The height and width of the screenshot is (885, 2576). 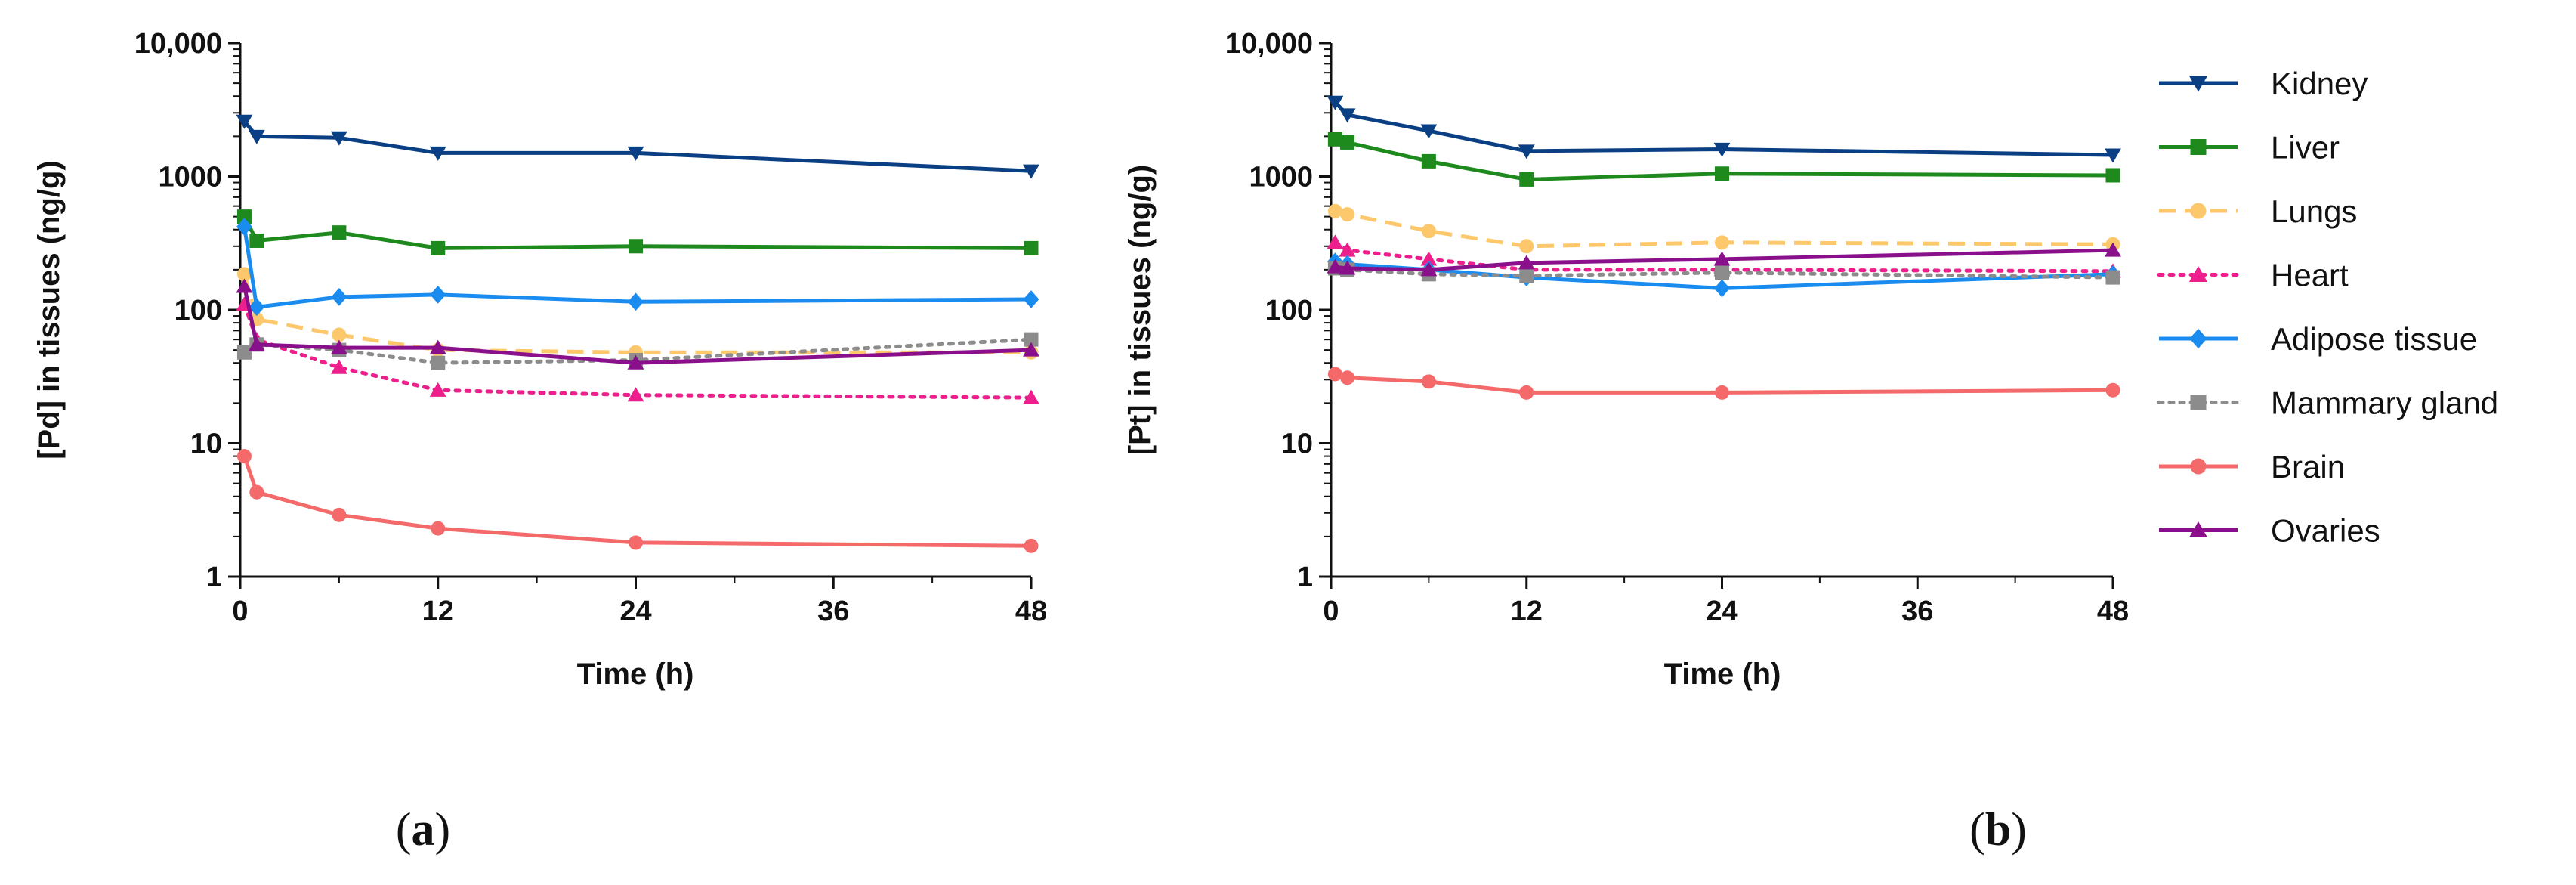 What do you see at coordinates (240, 611) in the screenshot?
I see `panel-a-xtick-label: 0` at bounding box center [240, 611].